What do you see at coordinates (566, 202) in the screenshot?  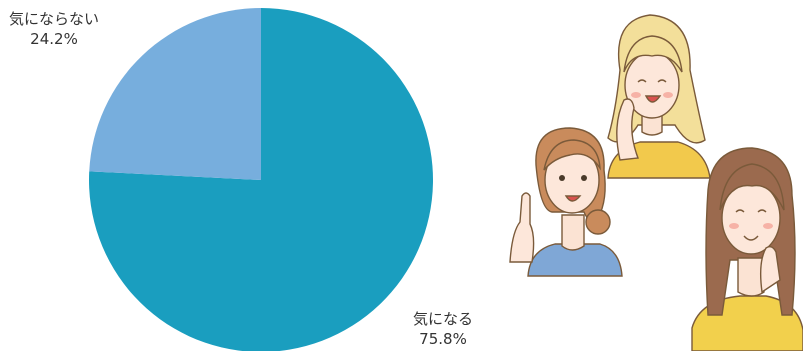 I see `bun-hair-woman-figure` at bounding box center [566, 202].